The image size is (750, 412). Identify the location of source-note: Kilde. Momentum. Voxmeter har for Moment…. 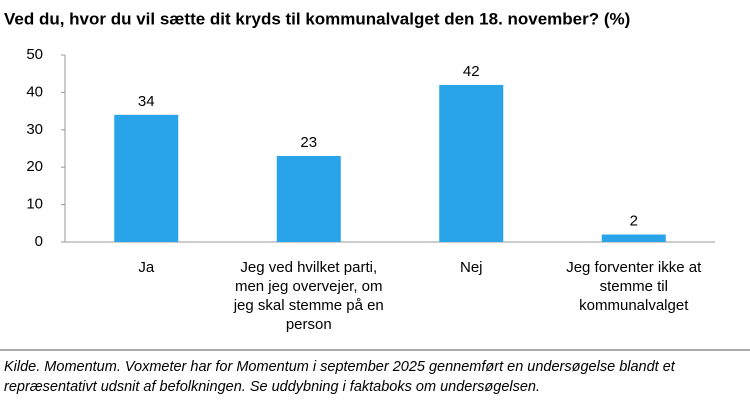
(339, 377).